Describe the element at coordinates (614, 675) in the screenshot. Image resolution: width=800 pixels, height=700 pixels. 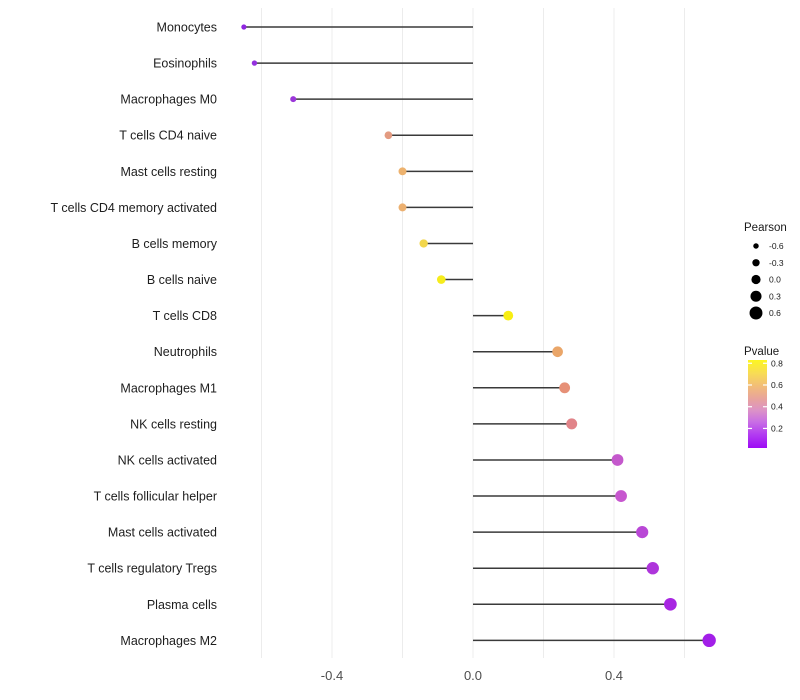
I see `x-axis-label: 0.4` at that location.